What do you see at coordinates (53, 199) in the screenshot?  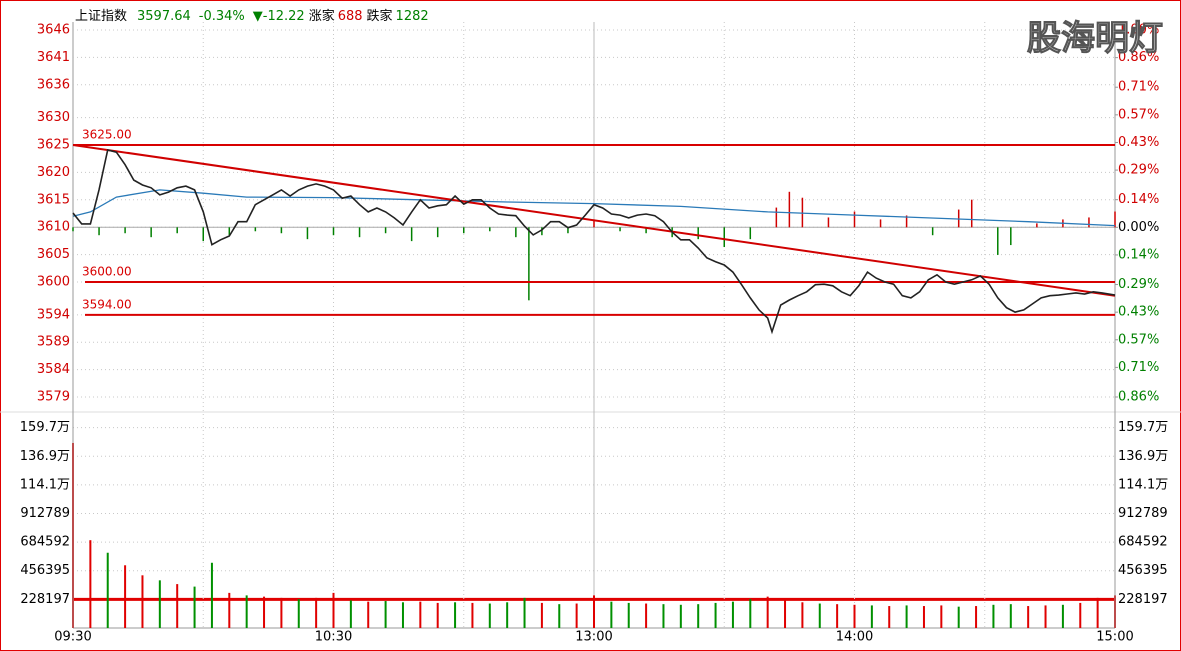 I see `y-tick-label: 3615` at bounding box center [53, 199].